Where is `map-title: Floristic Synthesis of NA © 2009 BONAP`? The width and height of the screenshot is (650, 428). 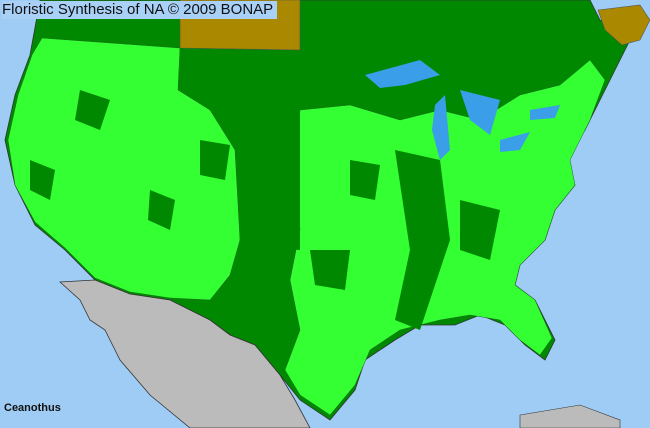 map-title: Floristic Synthesis of NA © 2009 BONAP is located at coordinates (140, 10).